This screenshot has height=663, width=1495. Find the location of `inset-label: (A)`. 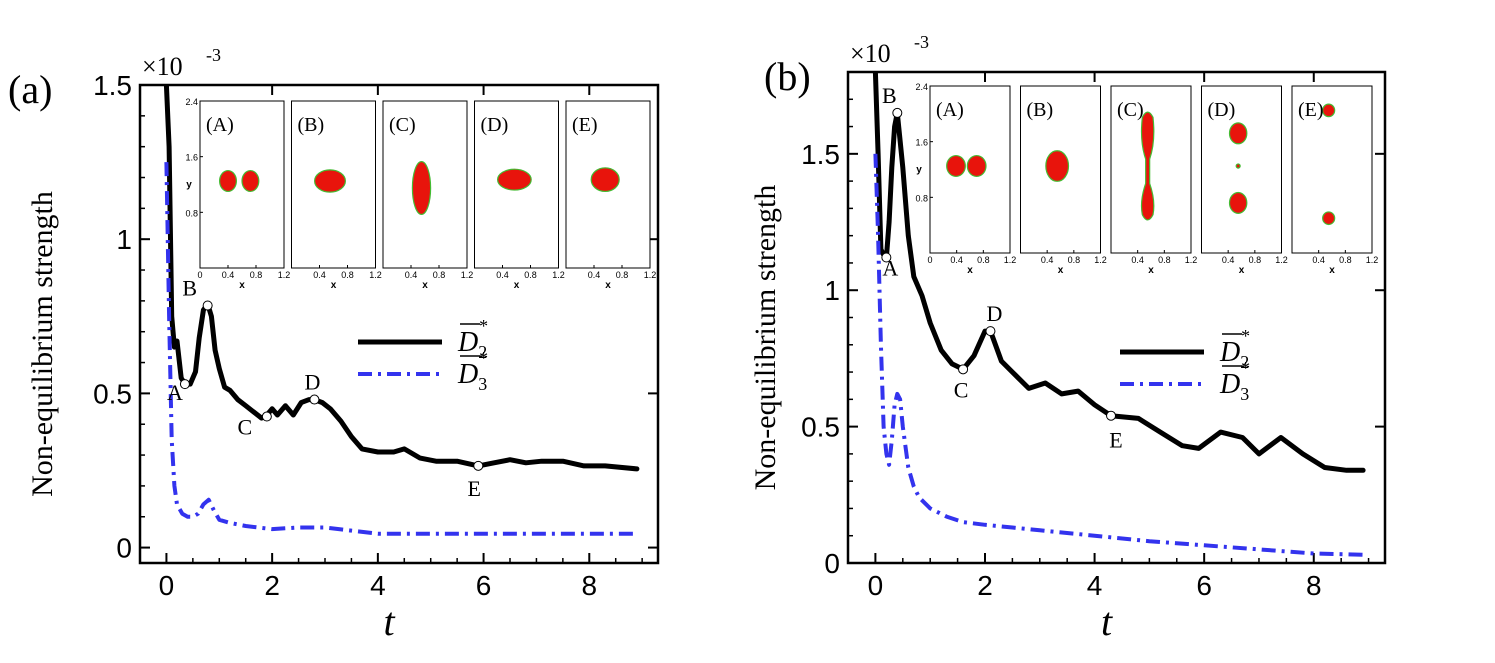

inset-label: (A) is located at coordinates (220, 125).